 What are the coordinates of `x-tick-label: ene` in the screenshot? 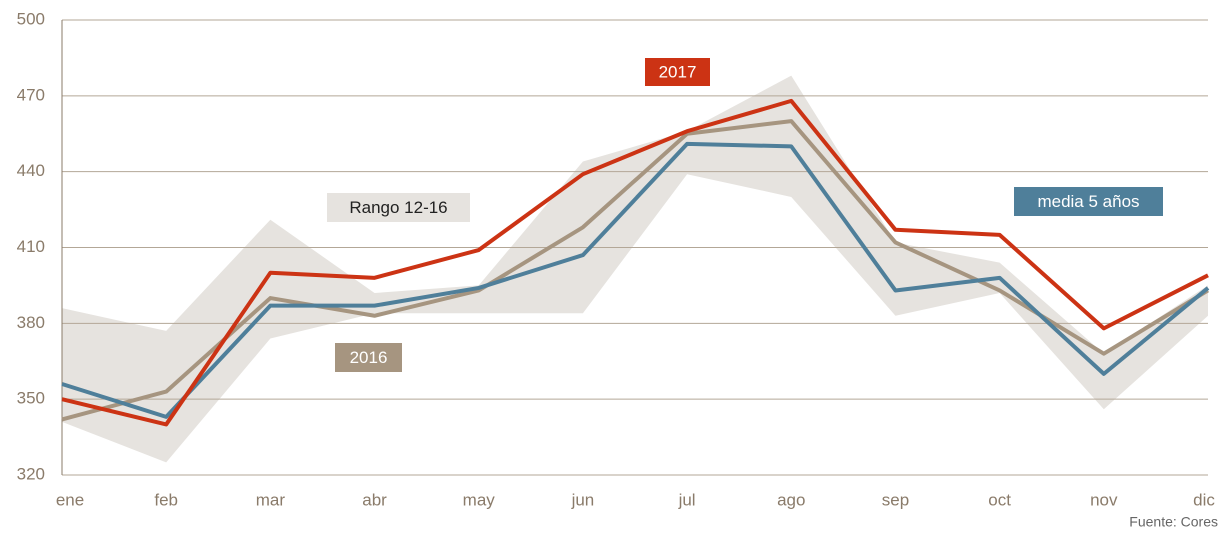 It's located at (70, 499).